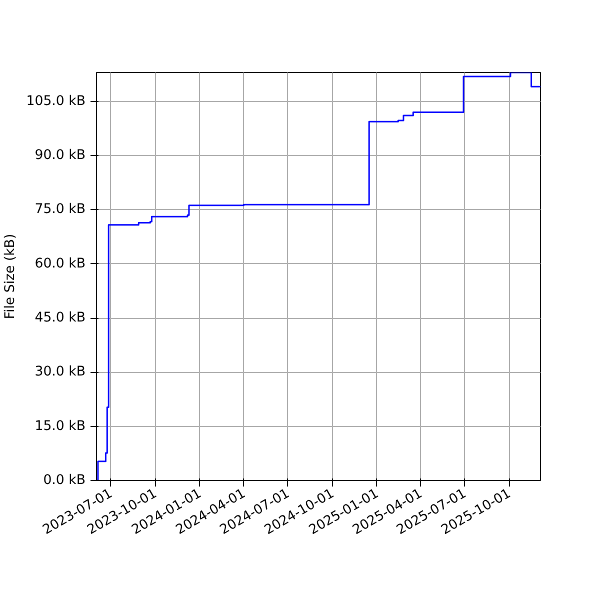  Describe the element at coordinates (60, 372) in the screenshot. I see `y-tick-label: 30.0 kB` at that location.